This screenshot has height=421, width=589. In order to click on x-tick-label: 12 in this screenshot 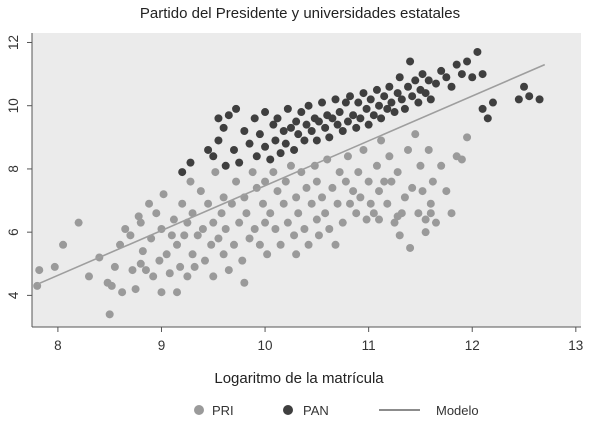, I will do `click(472, 345)`.